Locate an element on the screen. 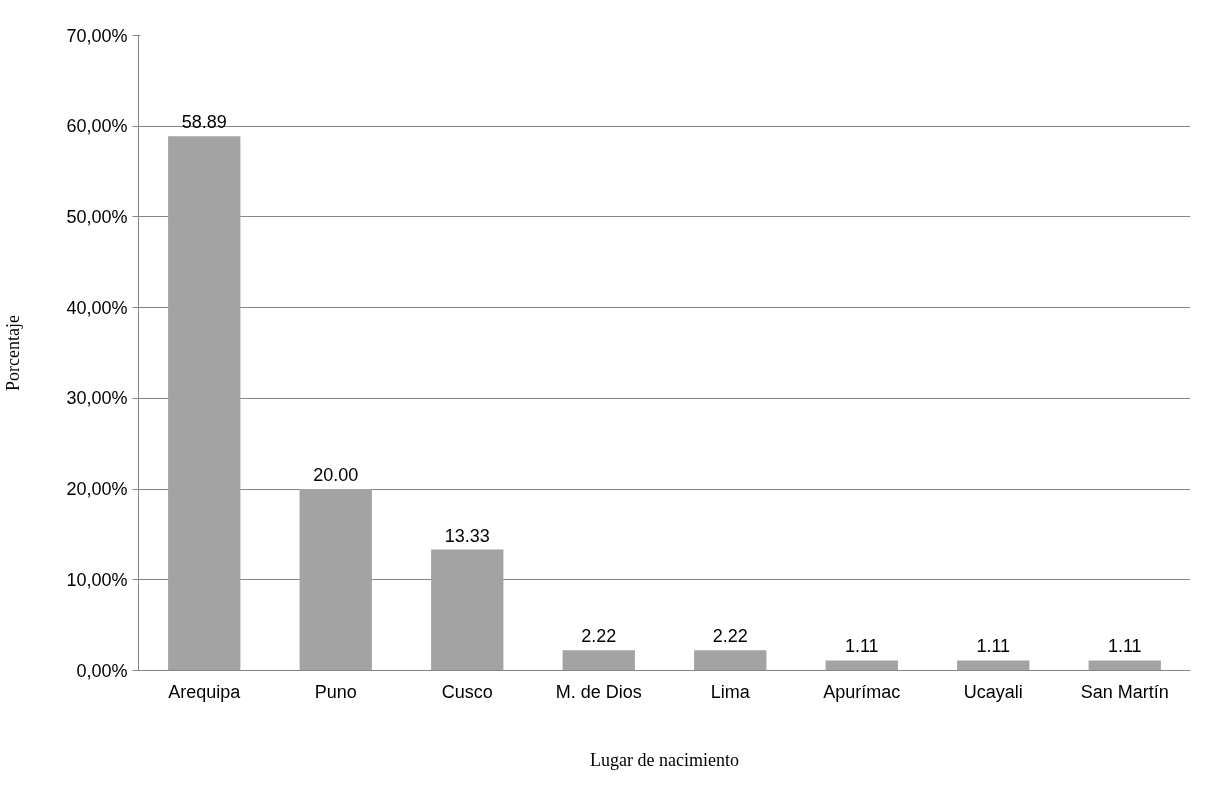 The width and height of the screenshot is (1220, 797). y-tick-label: 50,00% is located at coordinates (97, 216).